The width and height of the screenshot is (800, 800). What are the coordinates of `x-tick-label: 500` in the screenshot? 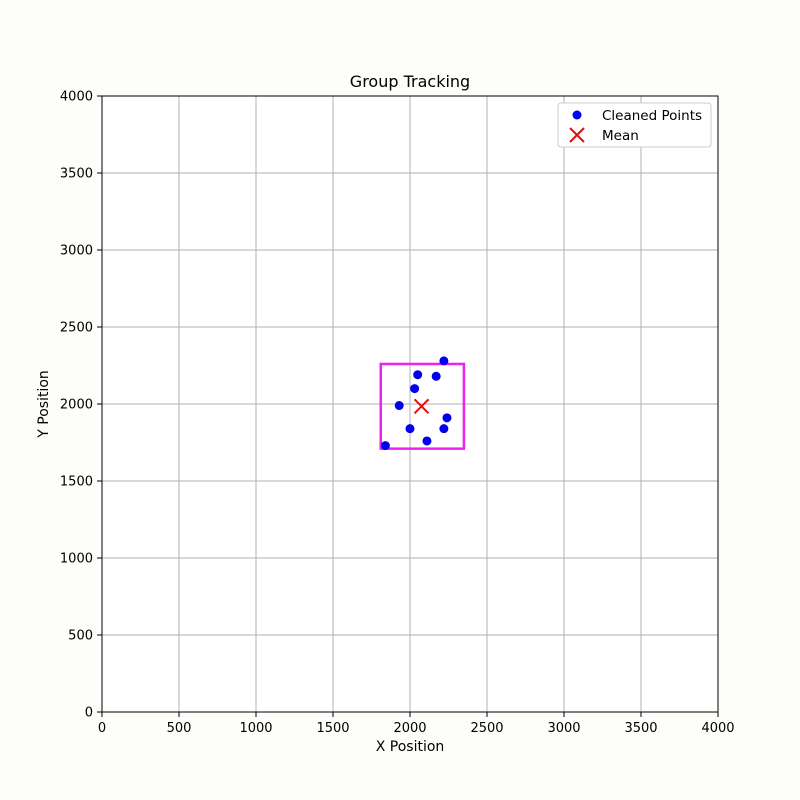 It's located at (179, 728).